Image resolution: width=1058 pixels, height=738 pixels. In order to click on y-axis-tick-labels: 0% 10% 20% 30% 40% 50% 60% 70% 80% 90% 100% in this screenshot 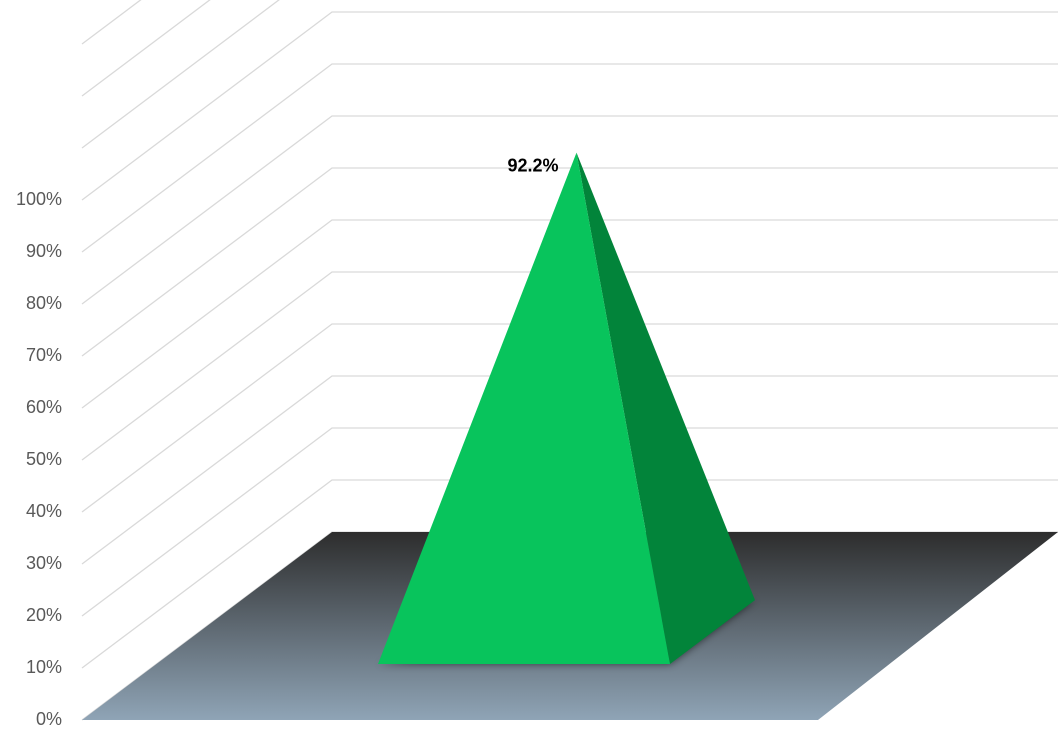, I will do `click(39, 459)`.